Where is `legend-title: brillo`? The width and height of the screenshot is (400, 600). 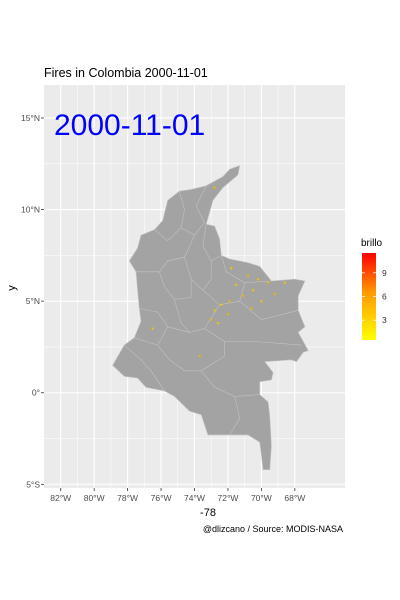 legend-title: brillo is located at coordinates (372, 243).